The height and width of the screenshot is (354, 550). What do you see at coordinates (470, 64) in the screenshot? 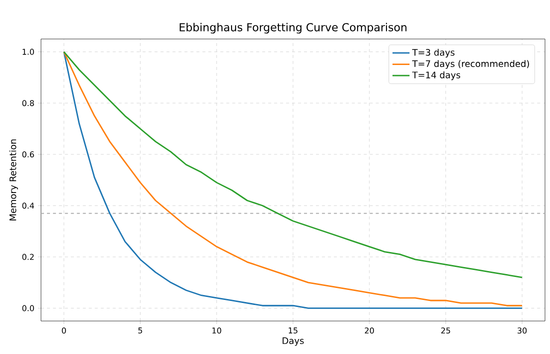
I see `legend-label: T=7 days (recommended)` at bounding box center [470, 64].